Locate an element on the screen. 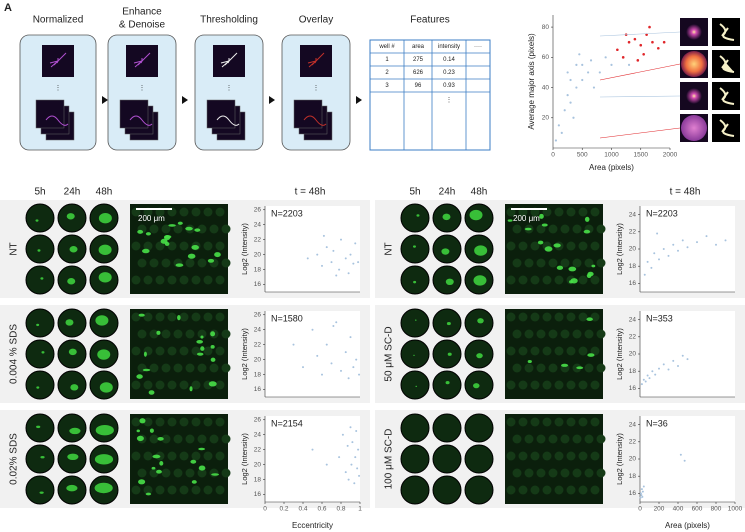 This screenshot has width=745, height=532. step-label: Normalized is located at coordinates (58, 20).